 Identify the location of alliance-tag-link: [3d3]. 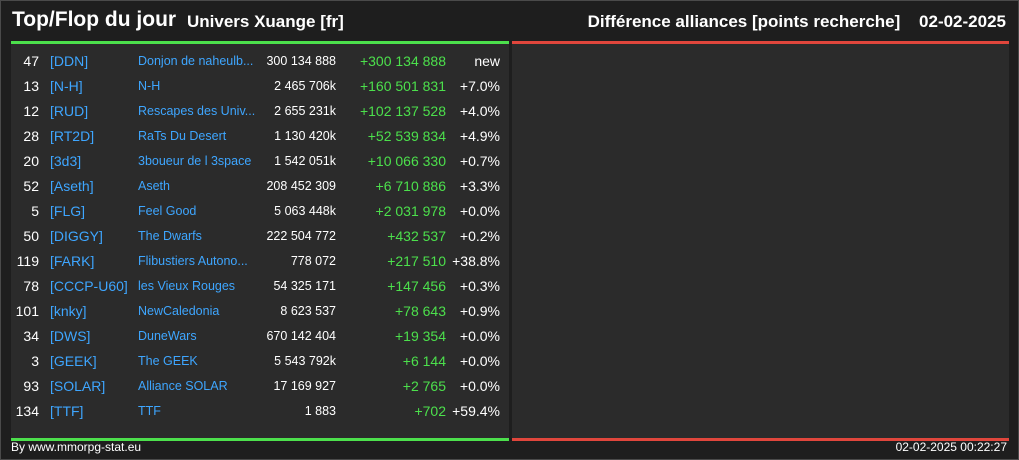
(66, 161).